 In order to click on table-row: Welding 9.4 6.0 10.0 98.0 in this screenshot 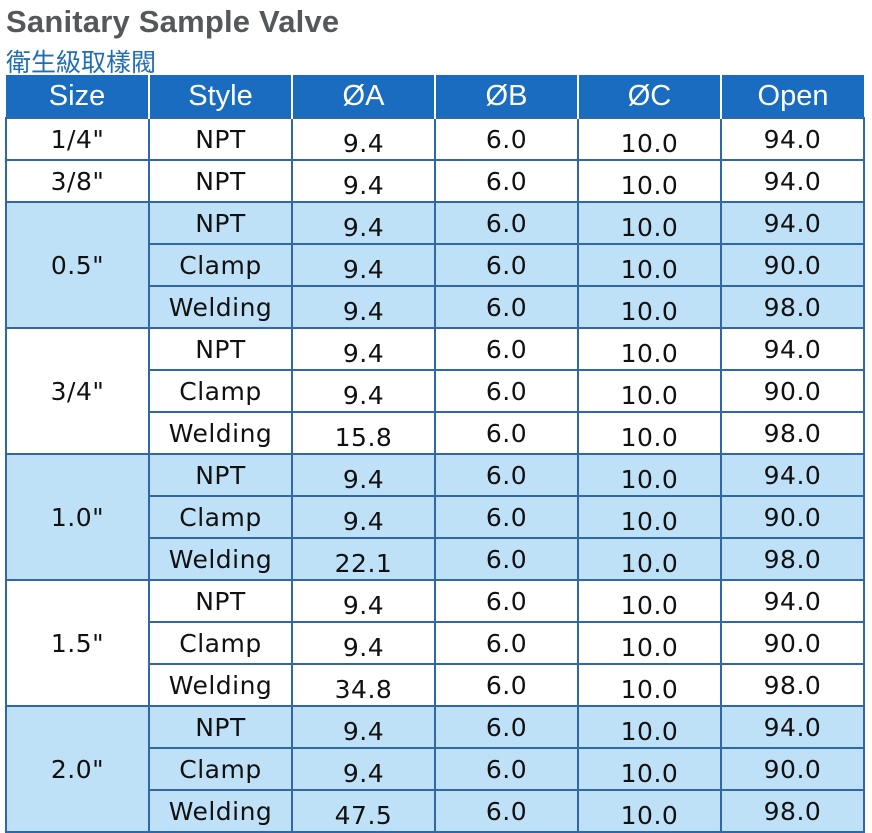, I will do `click(435, 307)`.